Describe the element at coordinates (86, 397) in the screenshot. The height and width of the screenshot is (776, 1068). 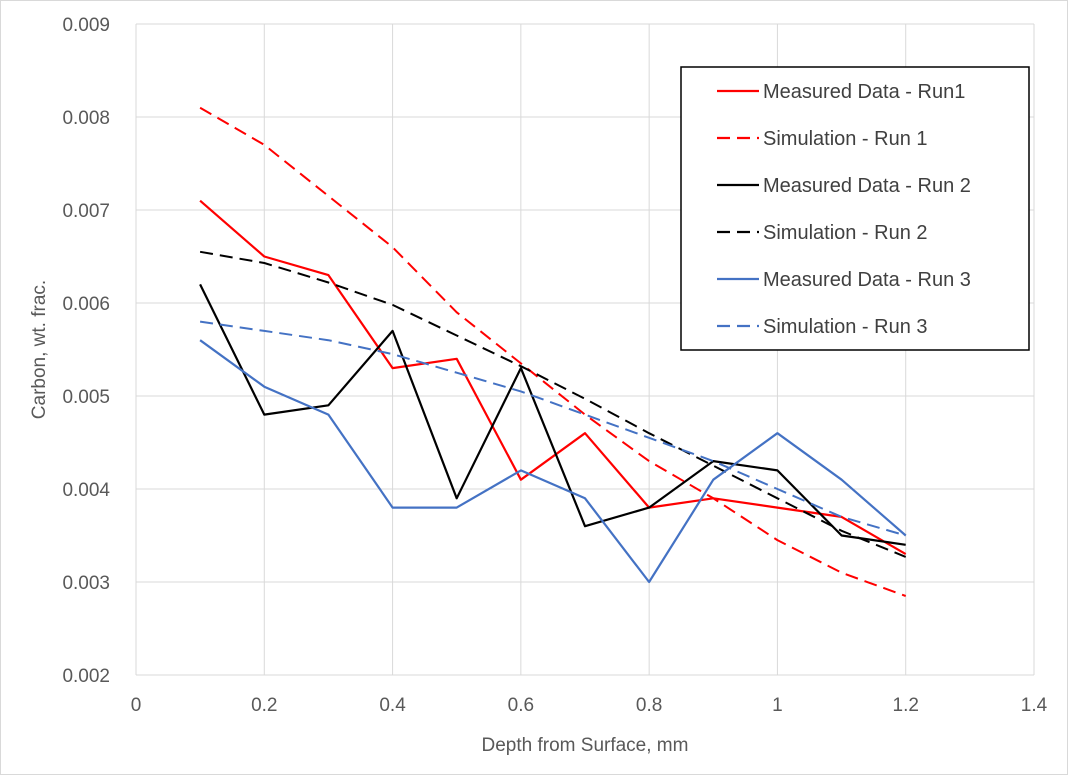
I see `y-tick-label: 0.005` at that location.